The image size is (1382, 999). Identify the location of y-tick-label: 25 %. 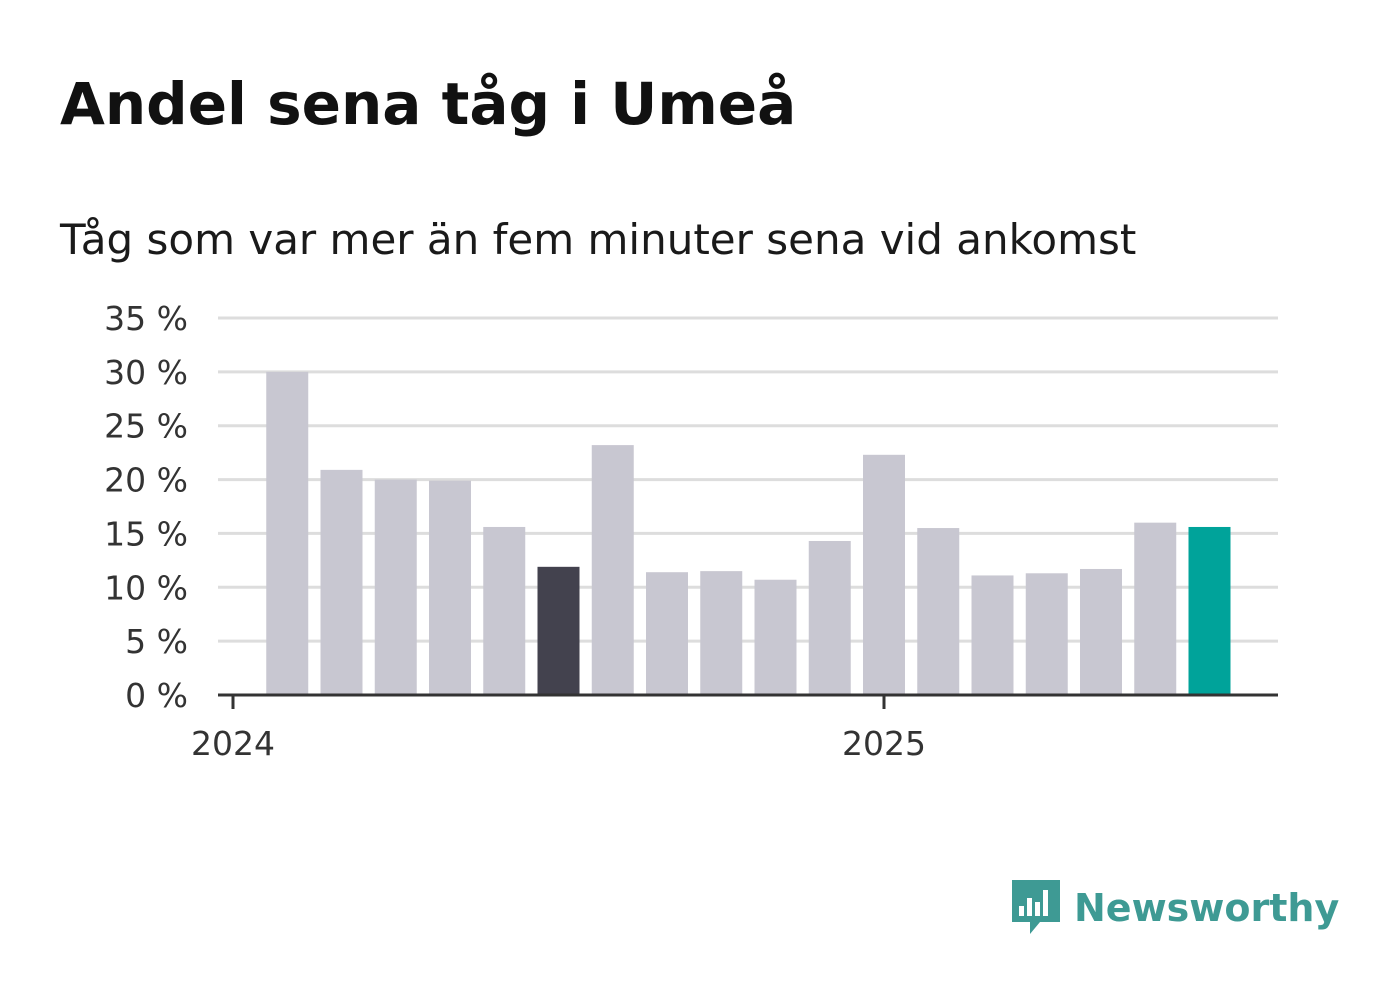
(146, 426).